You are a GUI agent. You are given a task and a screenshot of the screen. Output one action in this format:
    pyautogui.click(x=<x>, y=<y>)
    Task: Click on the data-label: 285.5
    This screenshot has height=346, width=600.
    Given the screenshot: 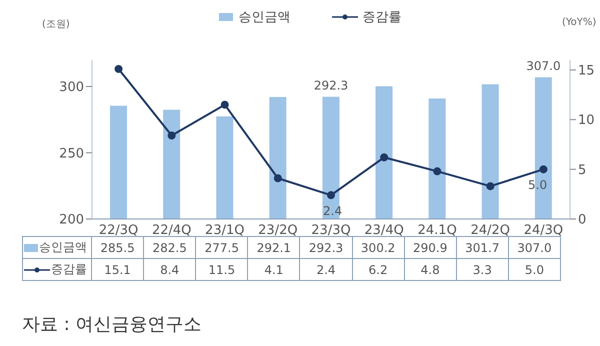 What is the action you would take?
    pyautogui.click(x=118, y=247)
    